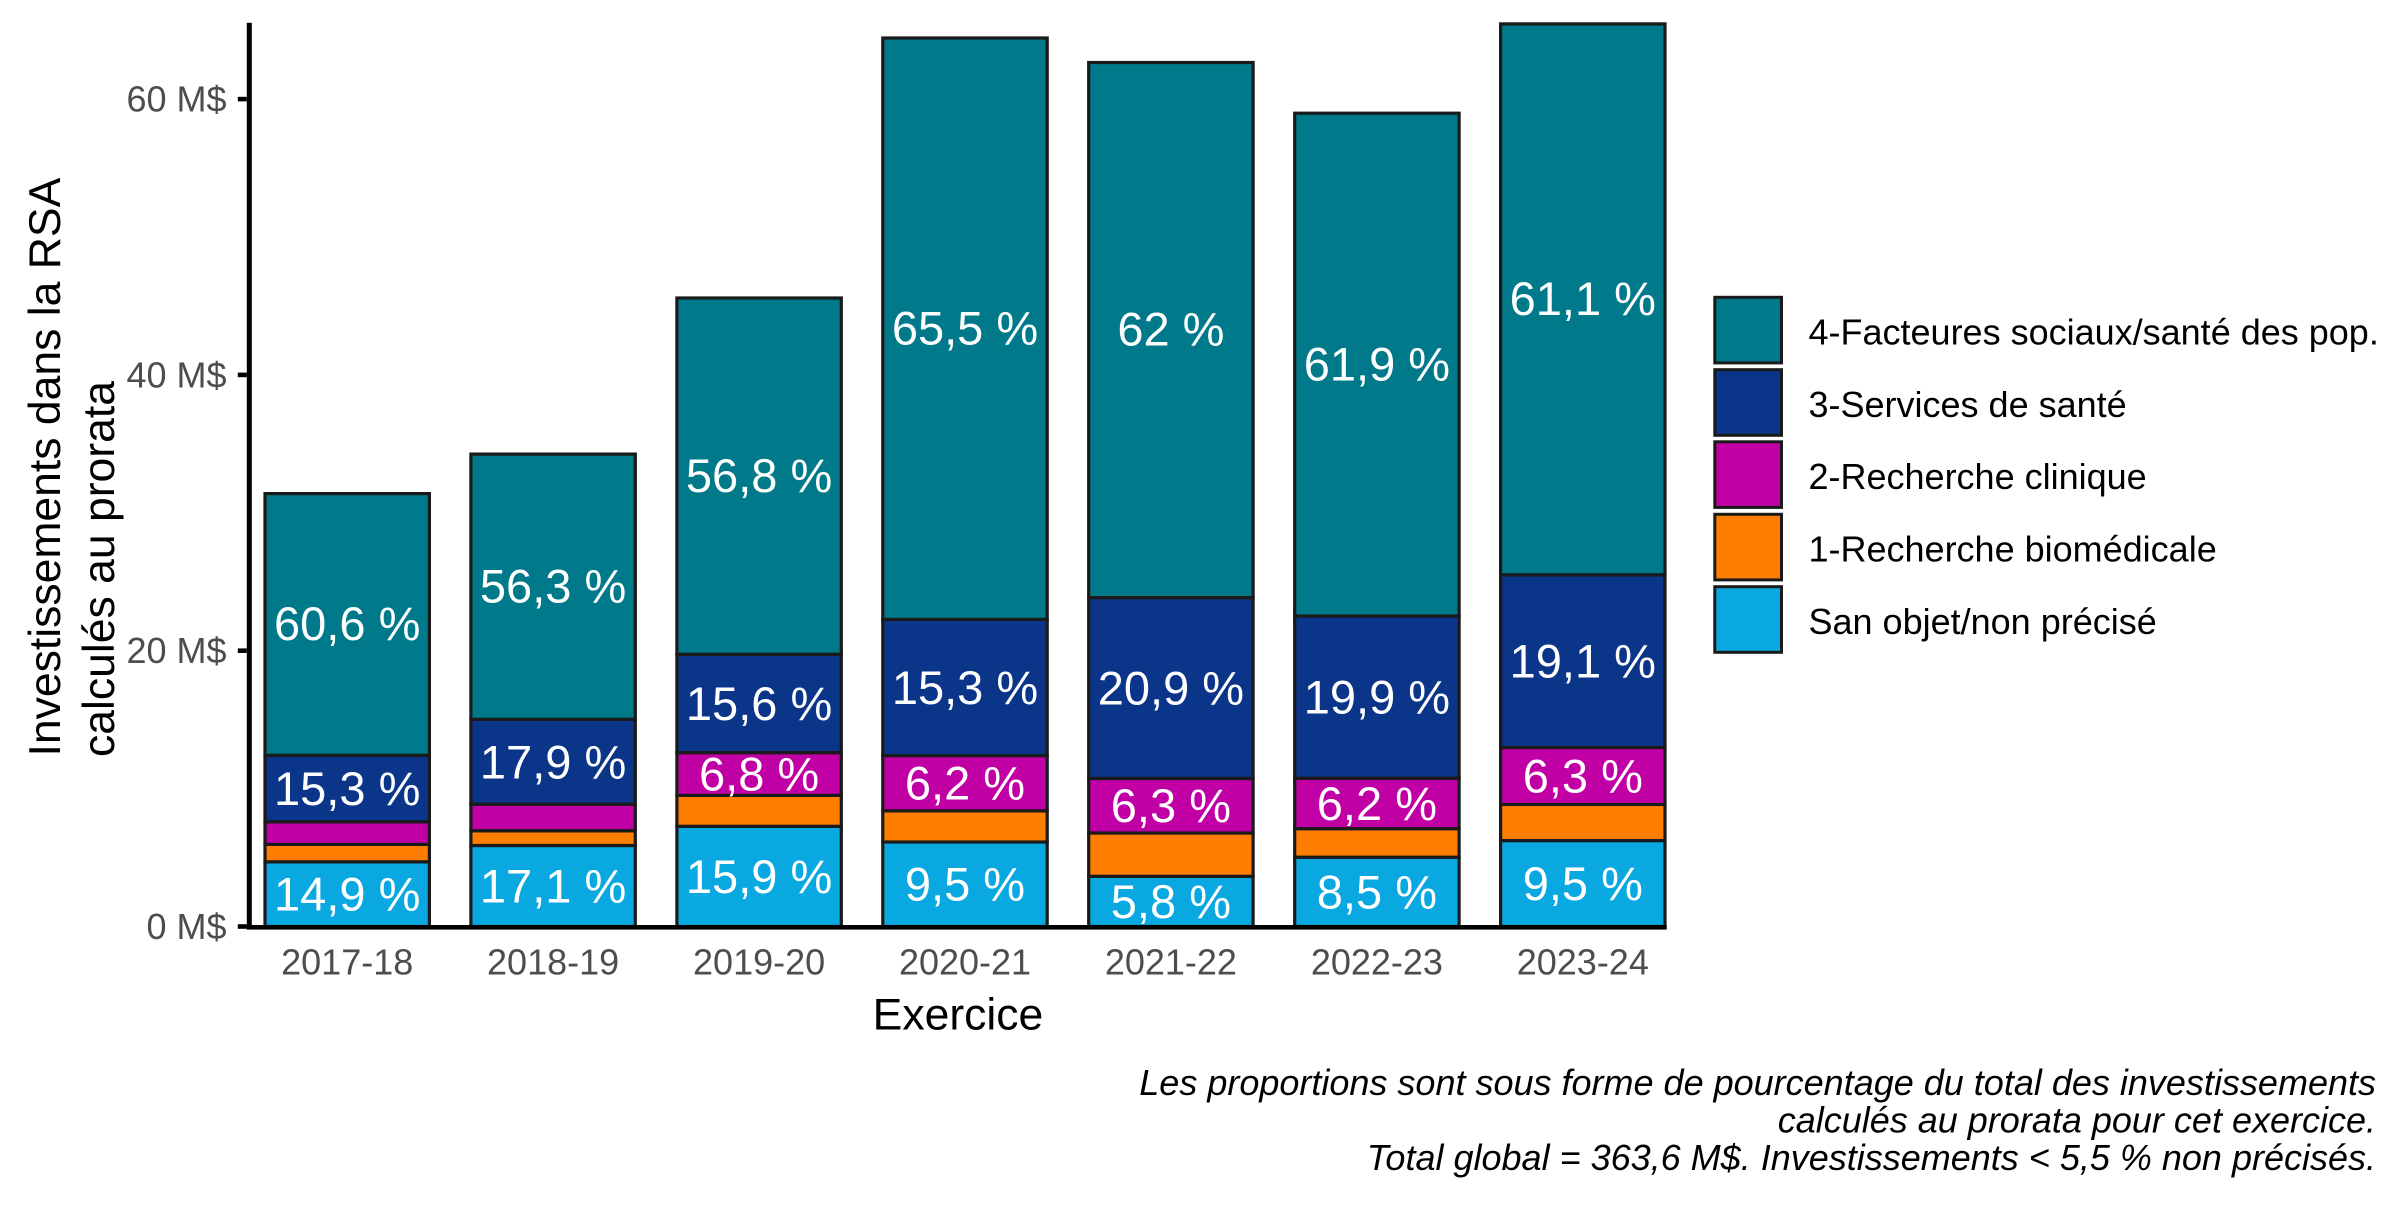  I want to click on svg-text: 14,9 %, so click(347, 894).